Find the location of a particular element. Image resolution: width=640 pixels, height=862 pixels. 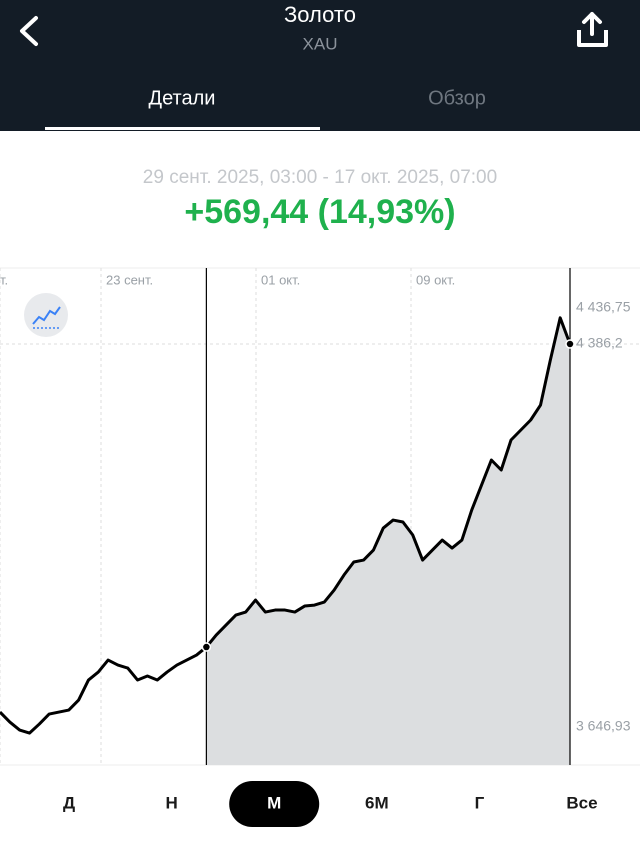

period-button: М is located at coordinates (274, 802).